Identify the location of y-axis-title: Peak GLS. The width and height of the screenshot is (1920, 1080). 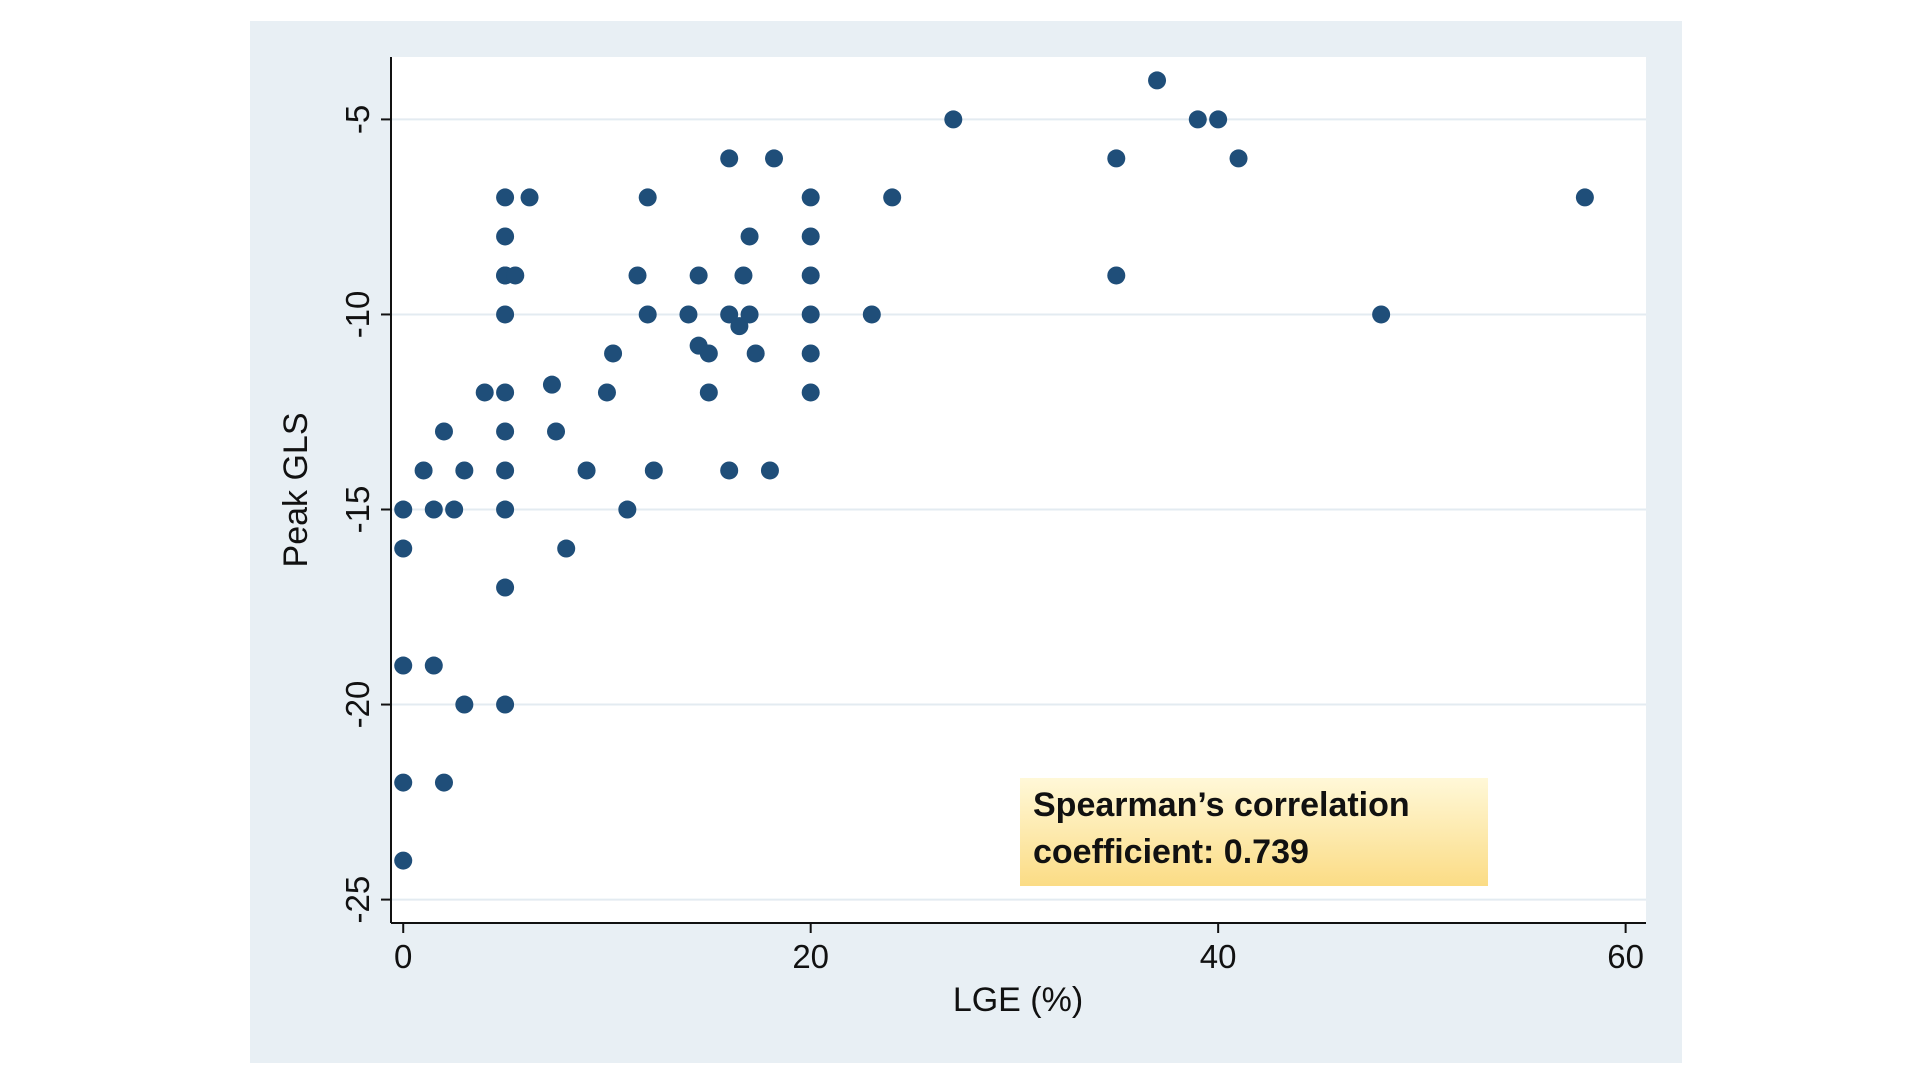
(296, 490).